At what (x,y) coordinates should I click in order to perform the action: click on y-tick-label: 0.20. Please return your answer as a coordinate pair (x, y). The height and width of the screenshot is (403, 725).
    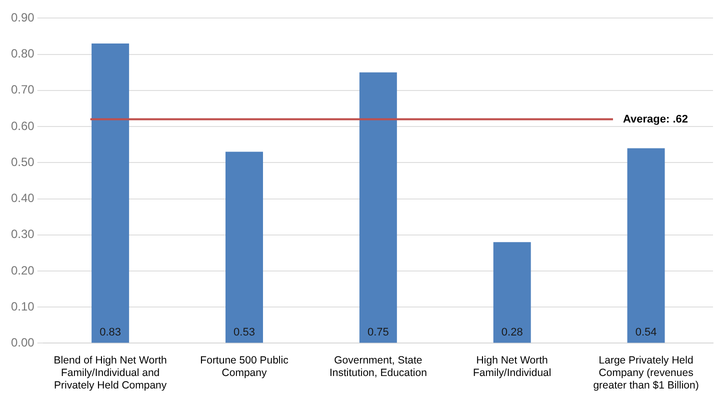
    Looking at the image, I should click on (22, 270).